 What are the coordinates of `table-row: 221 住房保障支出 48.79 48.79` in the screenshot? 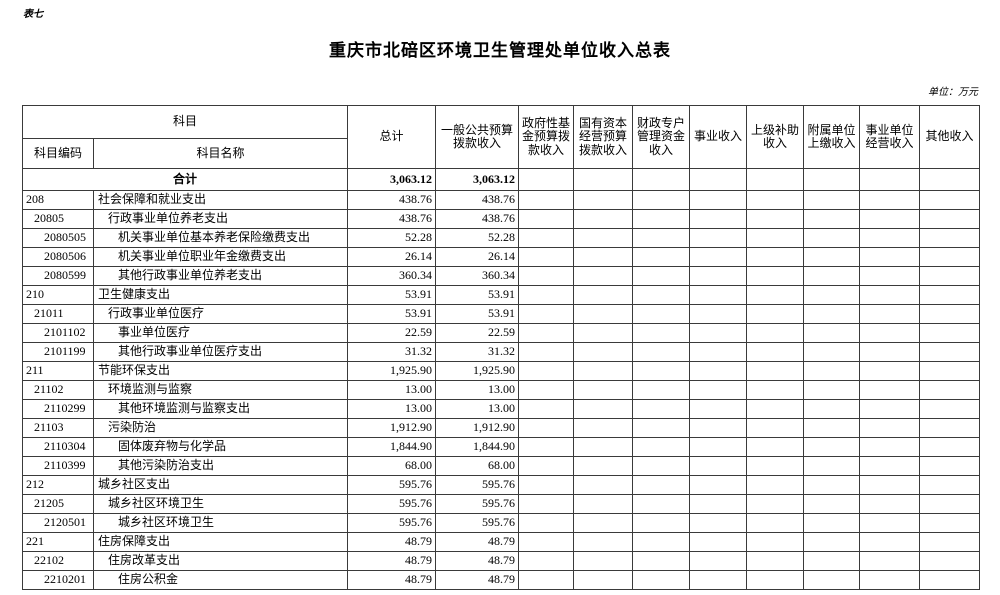 It's located at (501, 542).